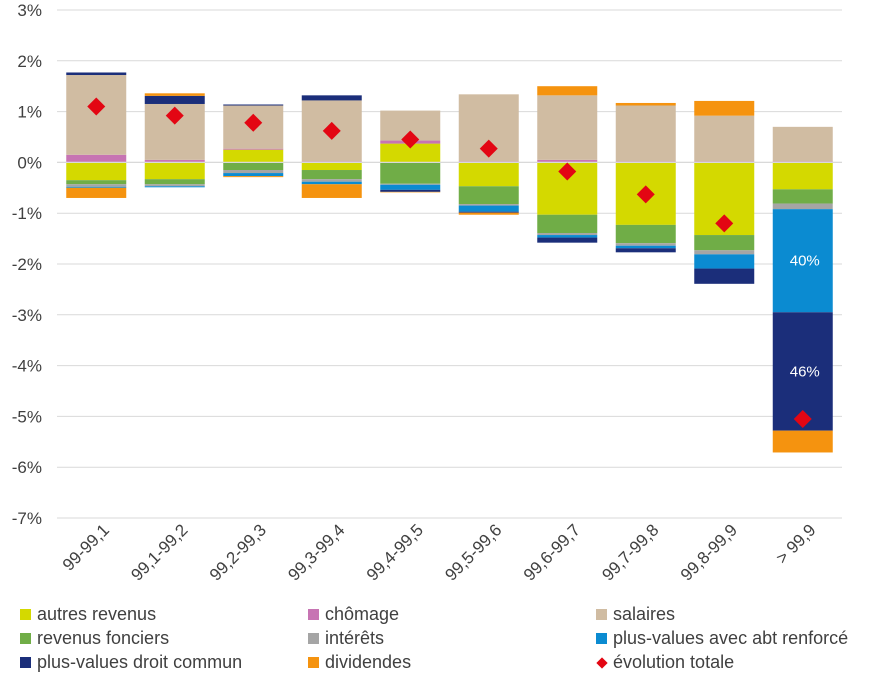  Describe the element at coordinates (355, 638) in the screenshot. I see `legend-label: intérêts` at that location.